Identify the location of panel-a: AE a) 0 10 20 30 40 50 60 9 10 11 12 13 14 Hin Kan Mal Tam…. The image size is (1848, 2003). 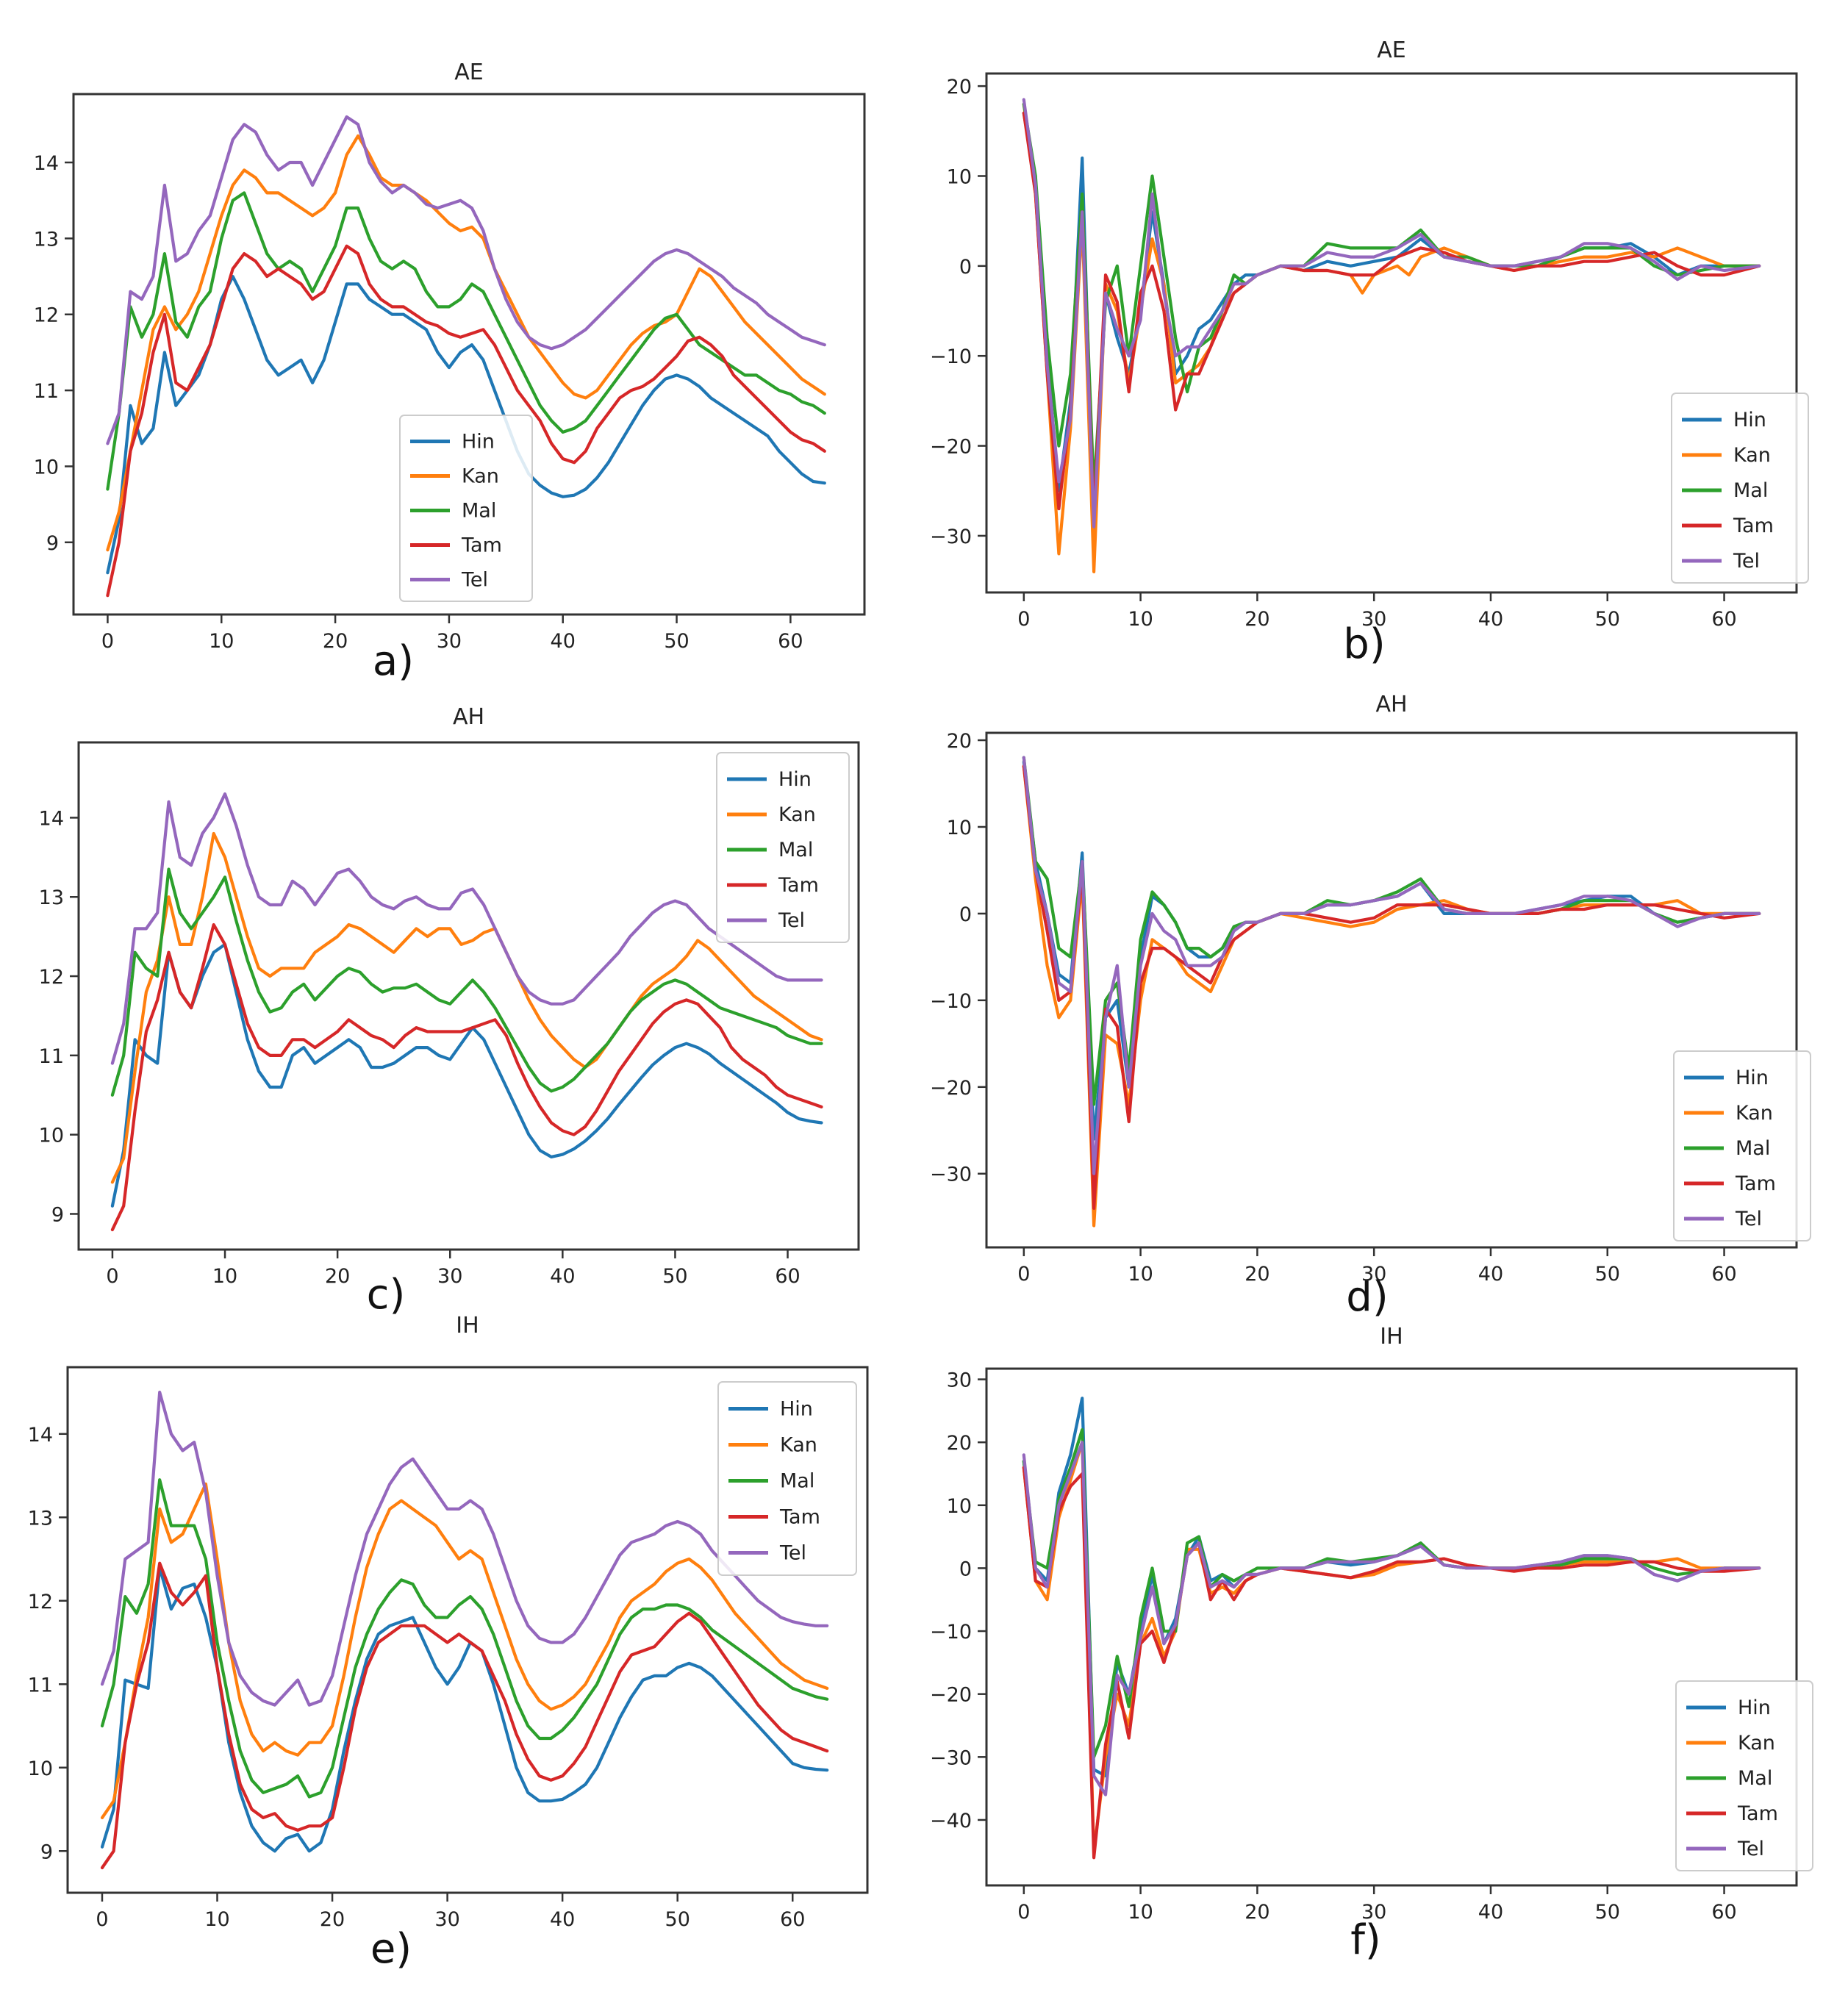
(450, 372).